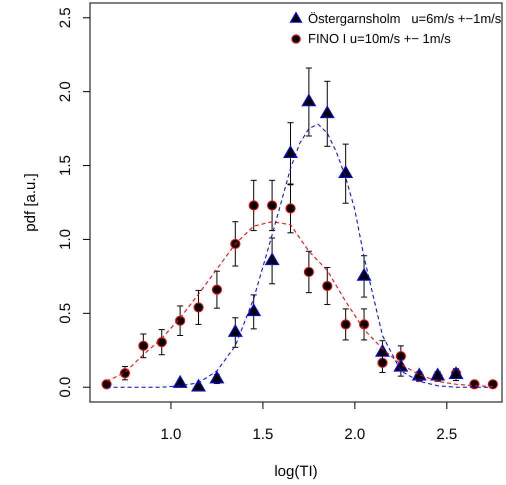  Describe the element at coordinates (380, 38) in the screenshot. I see `legend-label: FINO I u=10m/s +− 1m/s` at that location.